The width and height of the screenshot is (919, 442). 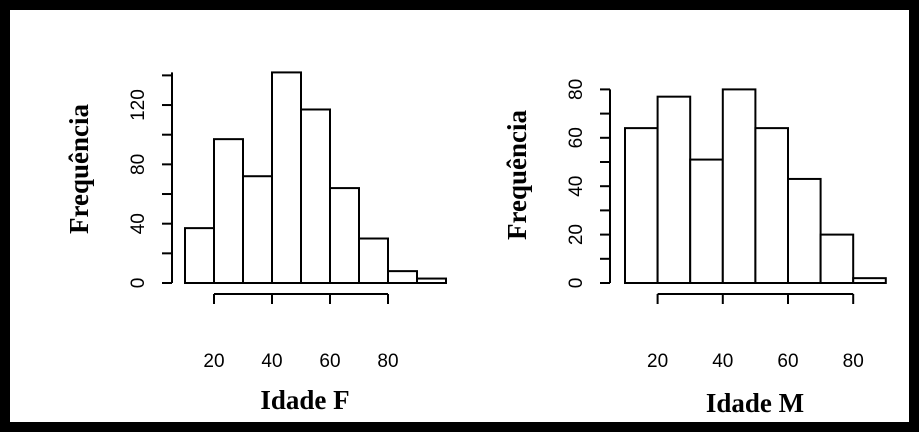 I want to click on y-tick-label: 20, so click(x=576, y=234).